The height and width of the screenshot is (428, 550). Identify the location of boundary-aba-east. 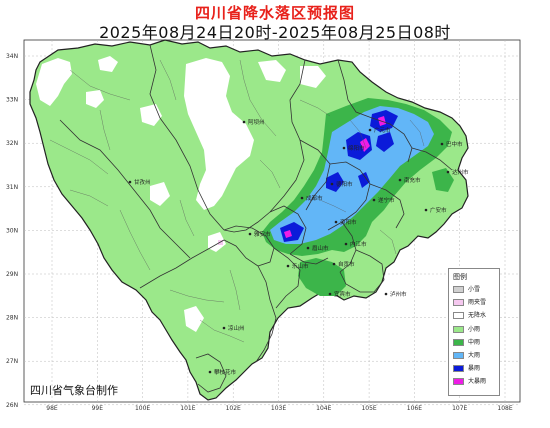
(264, 146).